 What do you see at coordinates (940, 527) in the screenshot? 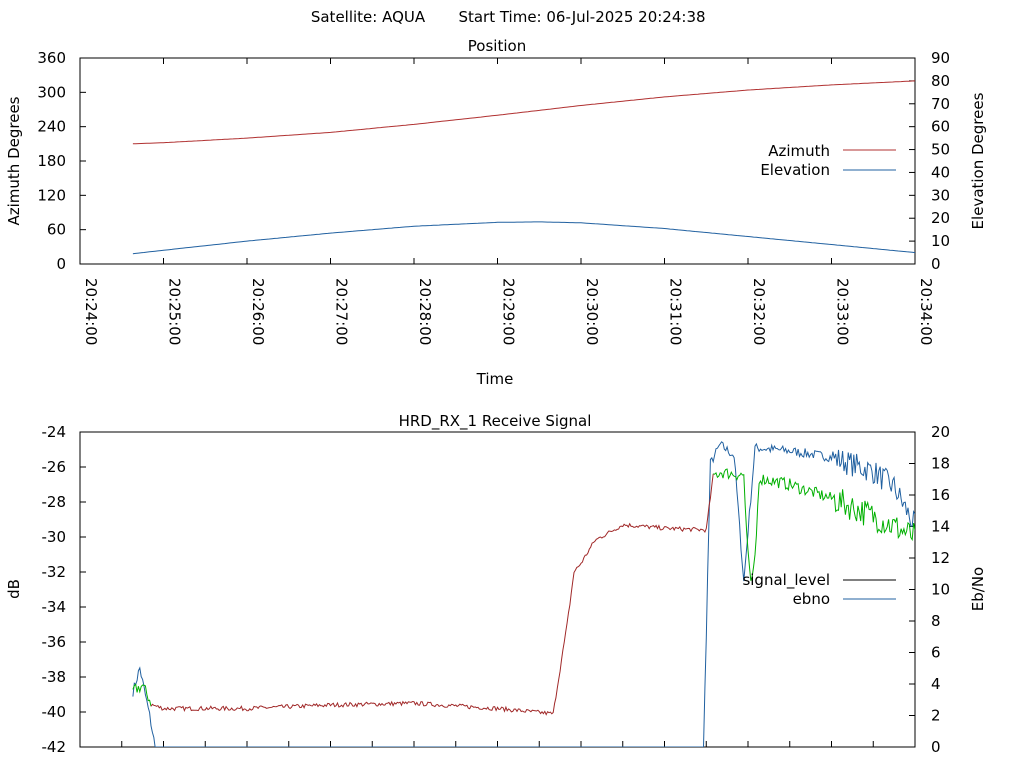
I see `y2-tick-label: 14` at bounding box center [940, 527].